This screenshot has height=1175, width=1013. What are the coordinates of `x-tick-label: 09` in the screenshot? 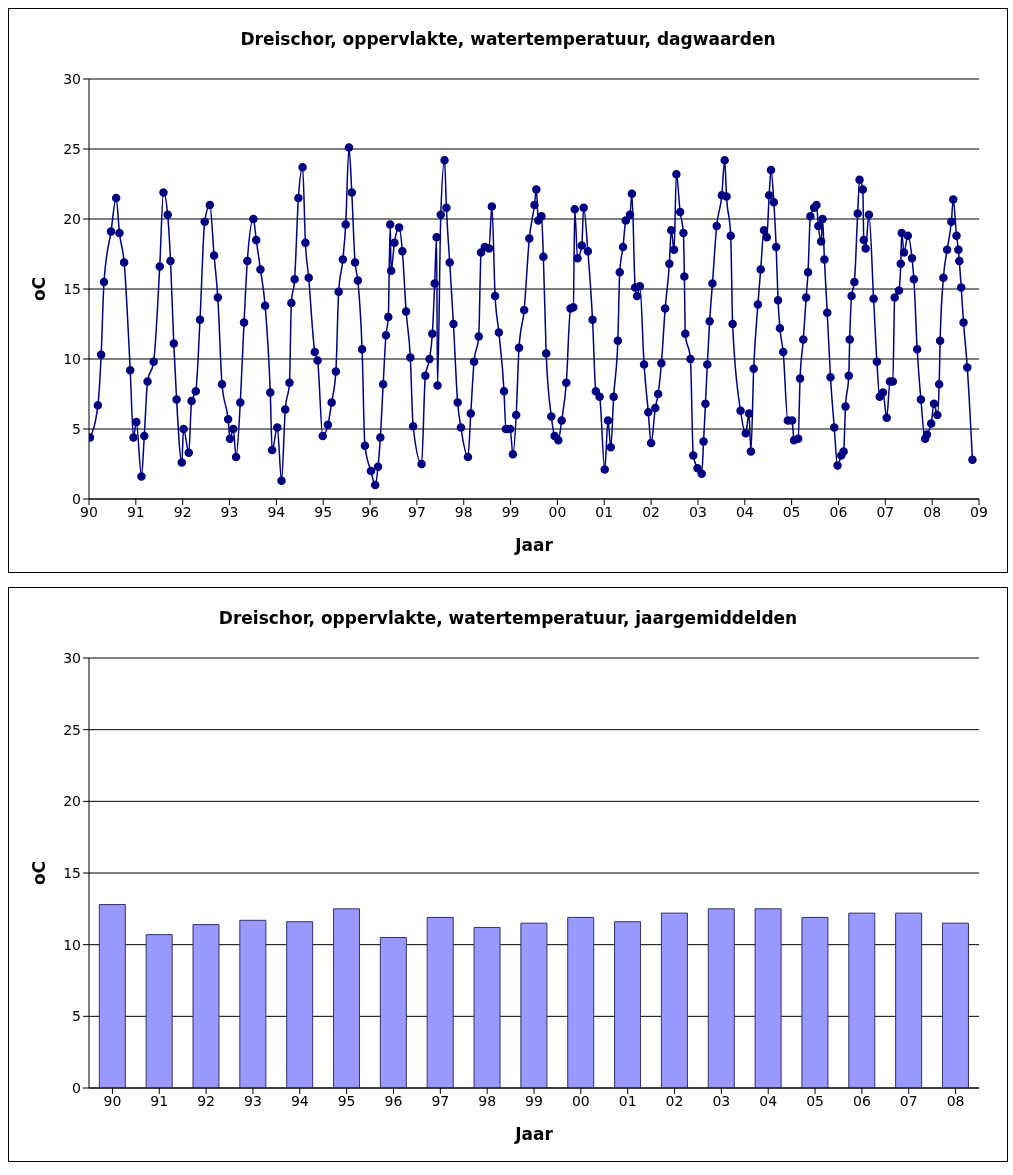 It's located at (979, 511).